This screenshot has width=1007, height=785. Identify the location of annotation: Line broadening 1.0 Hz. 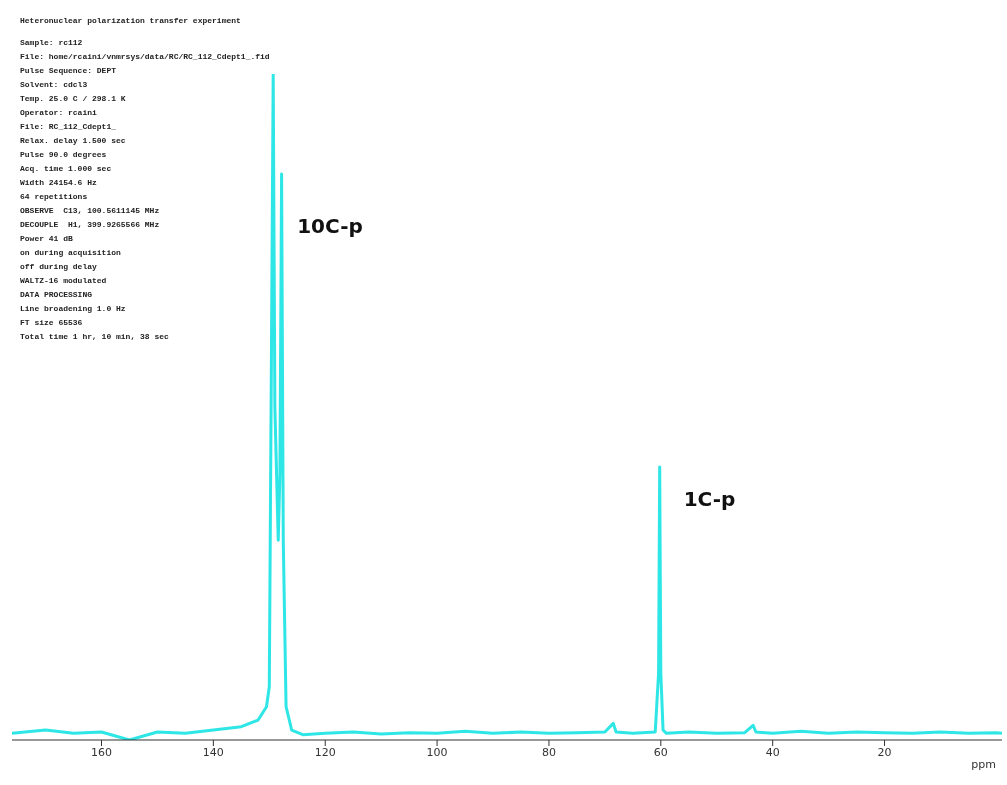
(73, 309).